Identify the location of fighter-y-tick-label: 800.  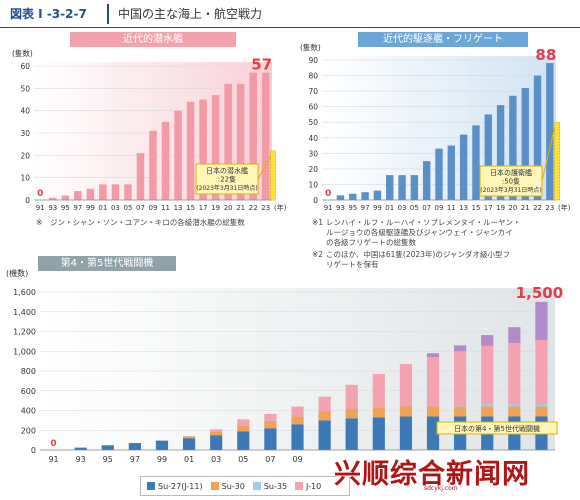
(28, 371).